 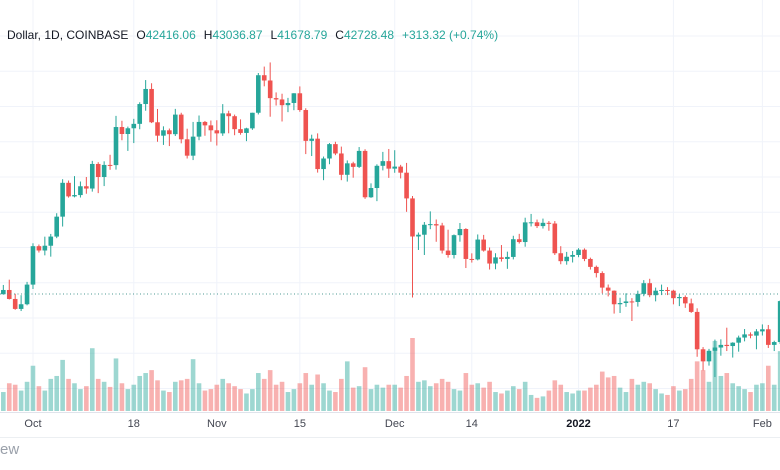 What do you see at coordinates (762, 424) in the screenshot?
I see `time-axis-label: Feb` at bounding box center [762, 424].